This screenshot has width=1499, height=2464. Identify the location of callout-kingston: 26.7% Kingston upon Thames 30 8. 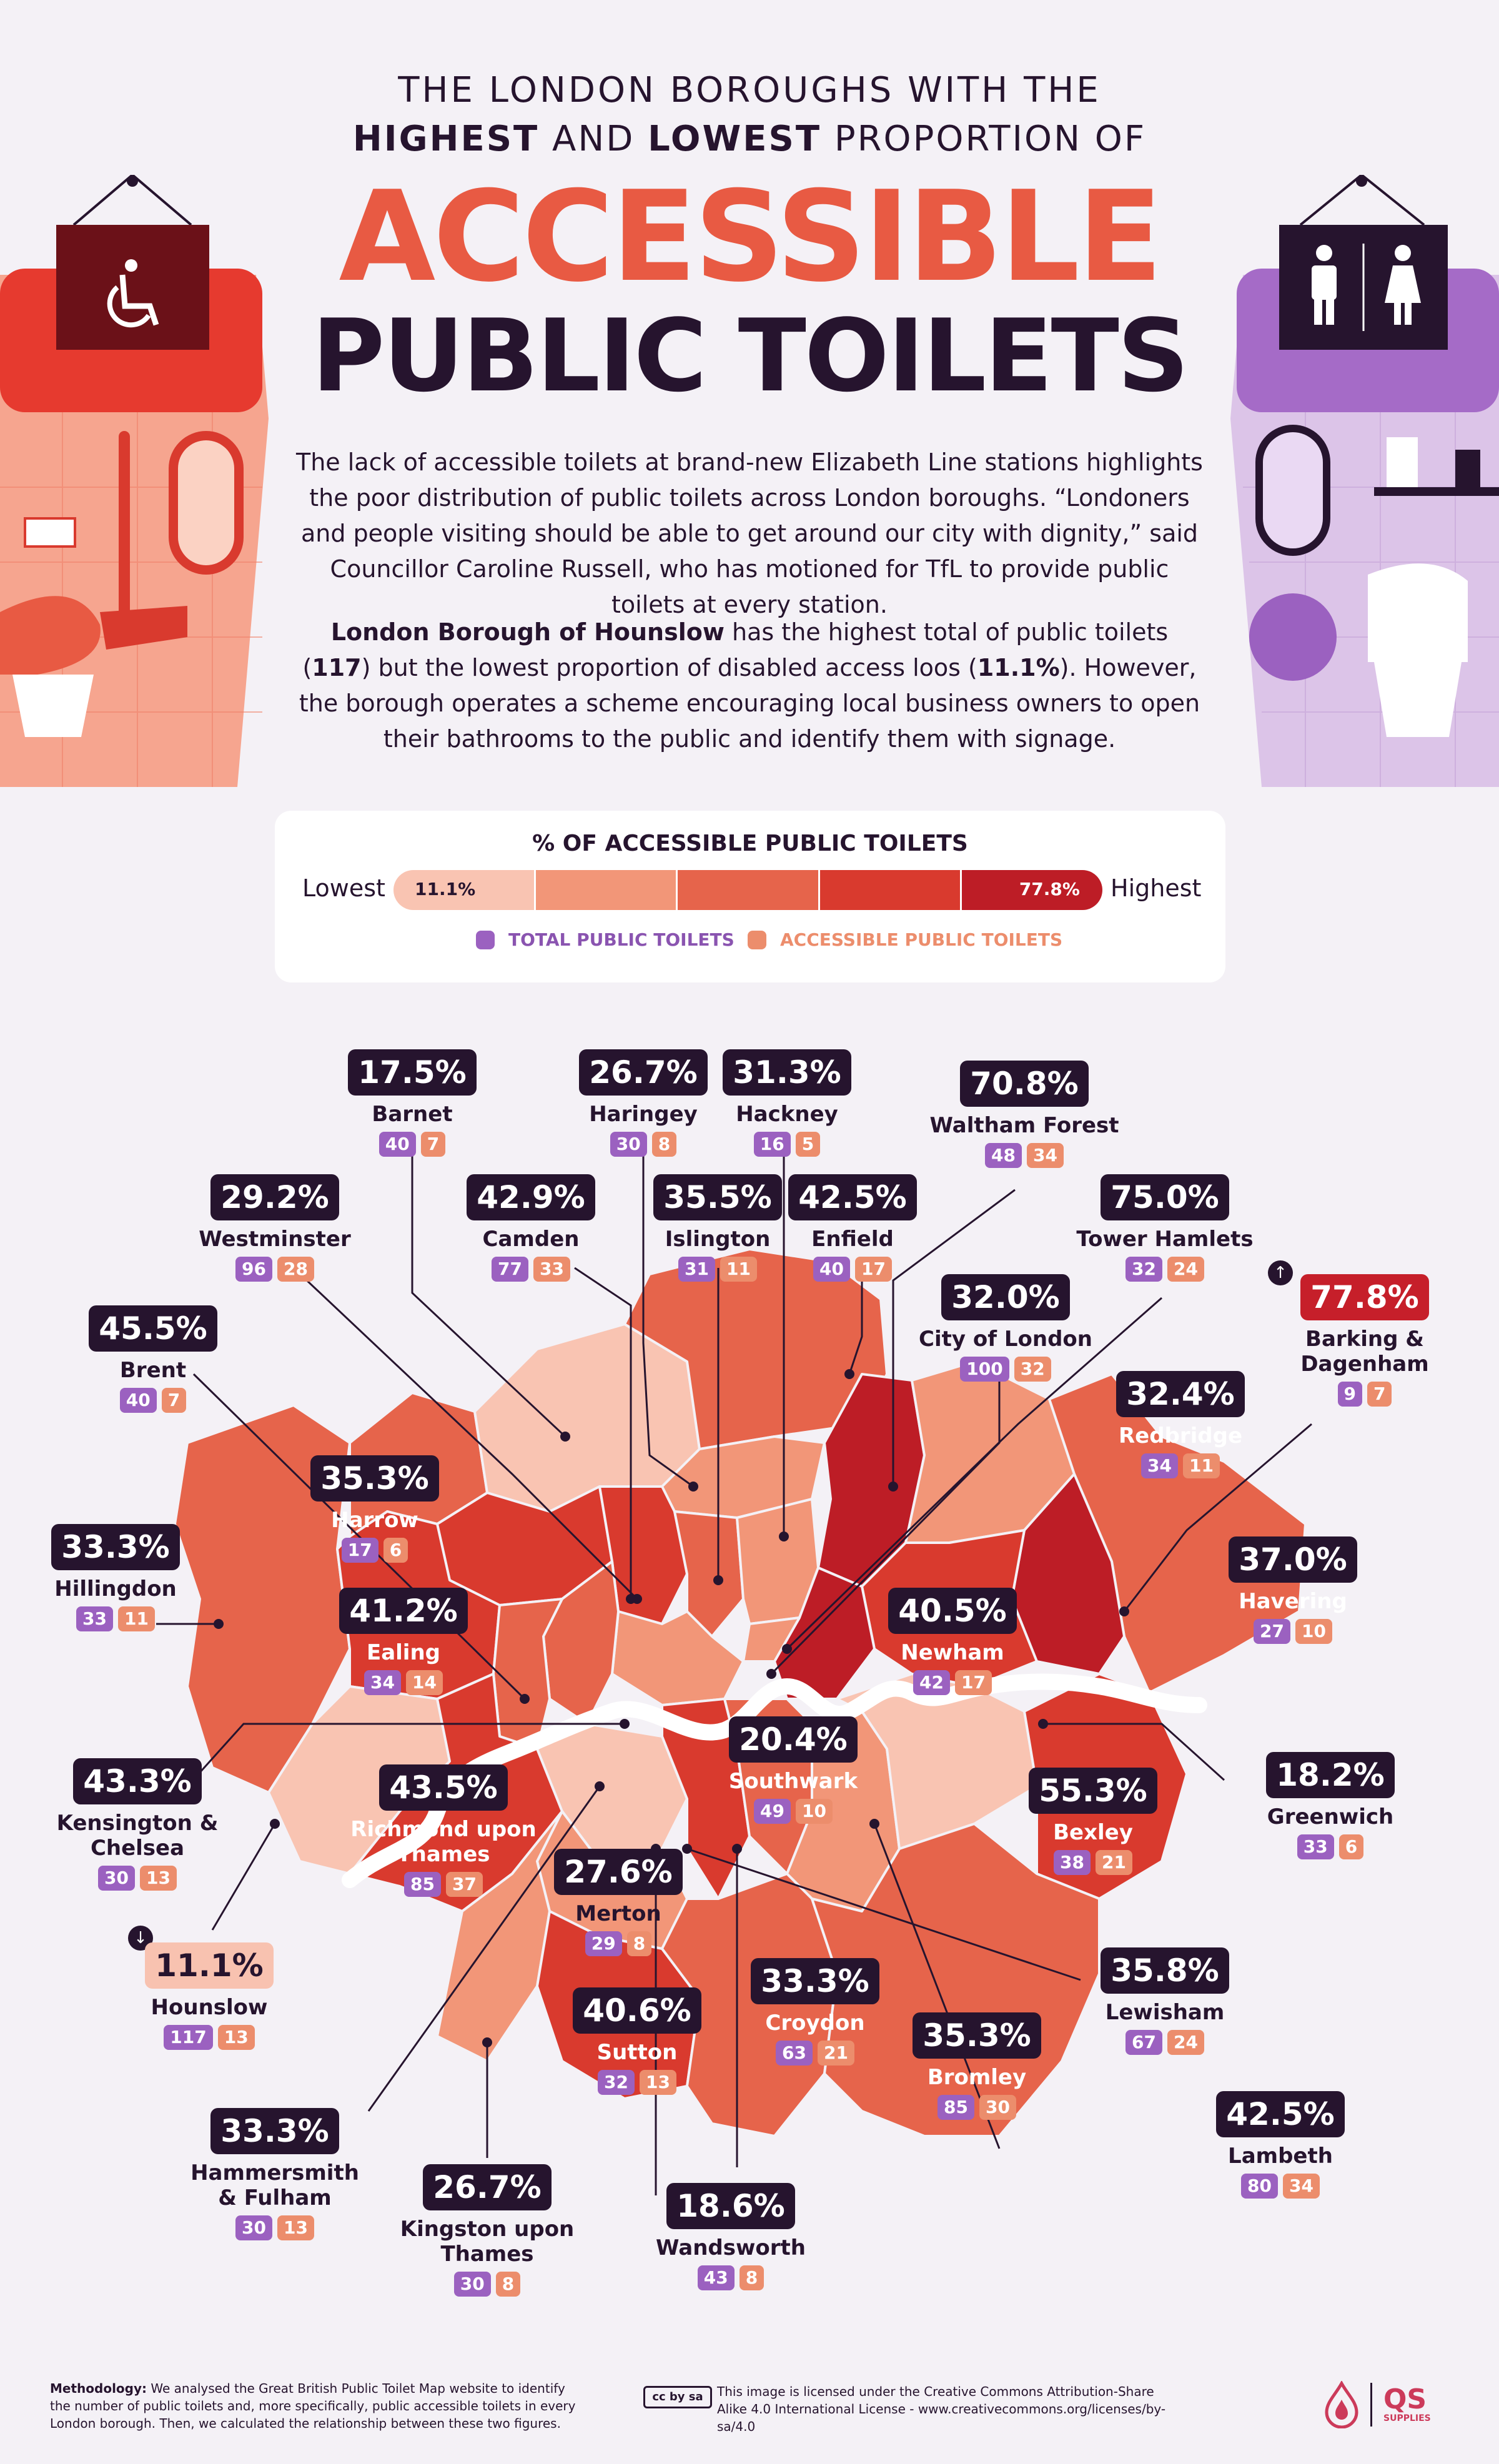
(487, 2230).